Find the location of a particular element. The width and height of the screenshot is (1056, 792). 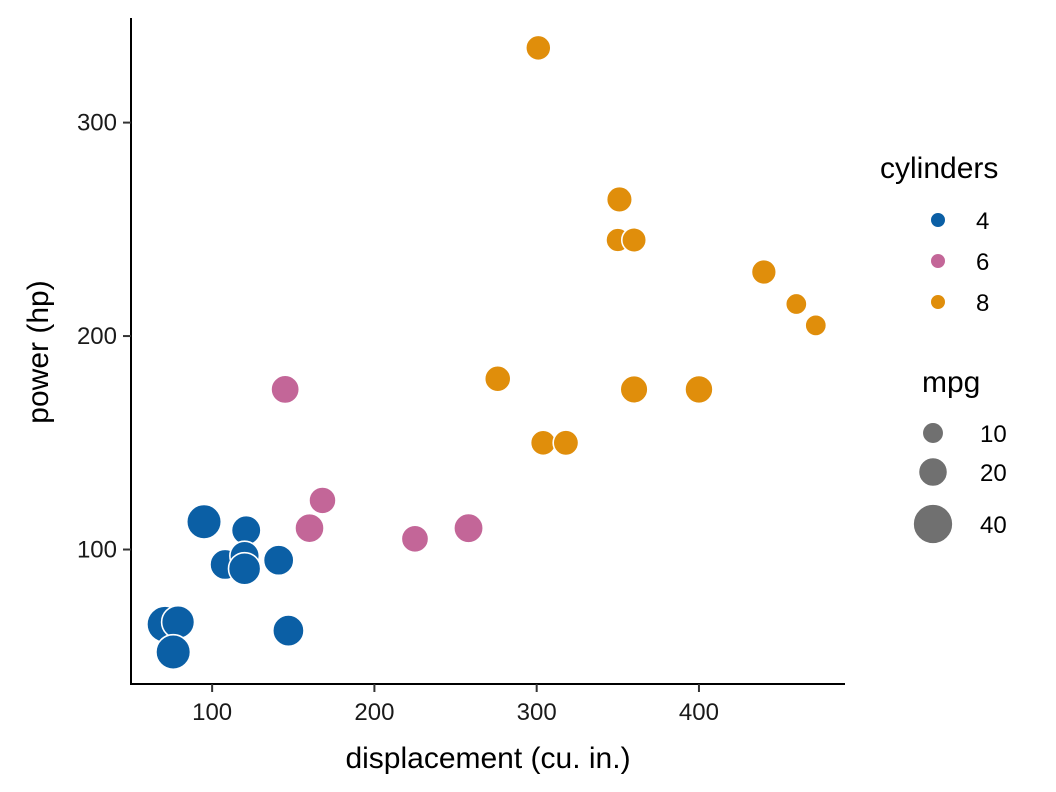

size-legend-label-40: 40 is located at coordinates (993, 525).